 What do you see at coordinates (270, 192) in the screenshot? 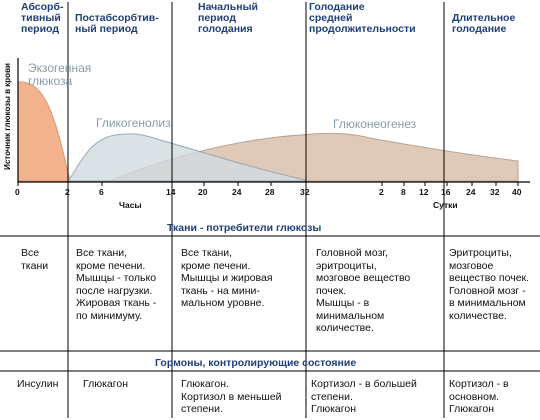
I see `x-tick-label: 28` at bounding box center [270, 192].